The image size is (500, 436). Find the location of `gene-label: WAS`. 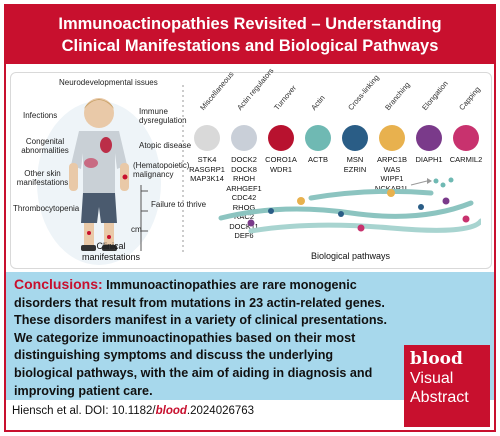

gene-label: WAS is located at coordinates (392, 169).